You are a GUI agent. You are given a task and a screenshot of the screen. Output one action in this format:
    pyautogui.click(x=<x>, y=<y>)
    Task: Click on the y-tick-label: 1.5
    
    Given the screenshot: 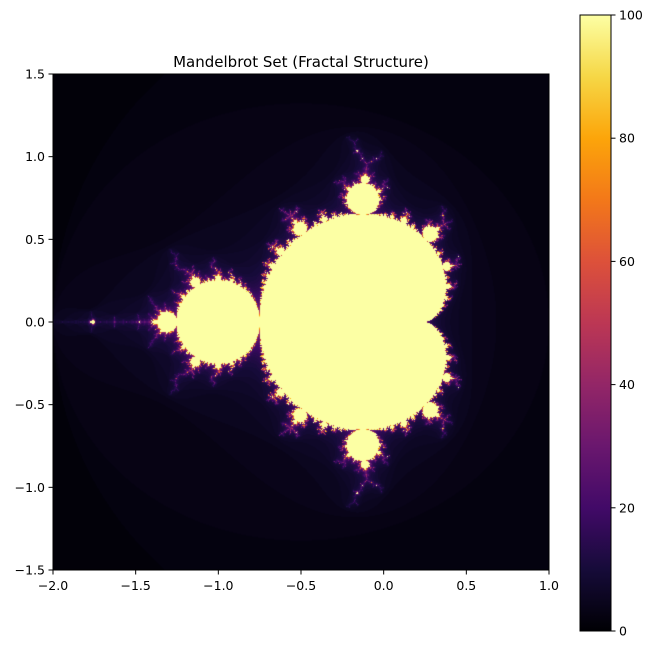 What is the action you would take?
    pyautogui.click(x=35, y=74)
    